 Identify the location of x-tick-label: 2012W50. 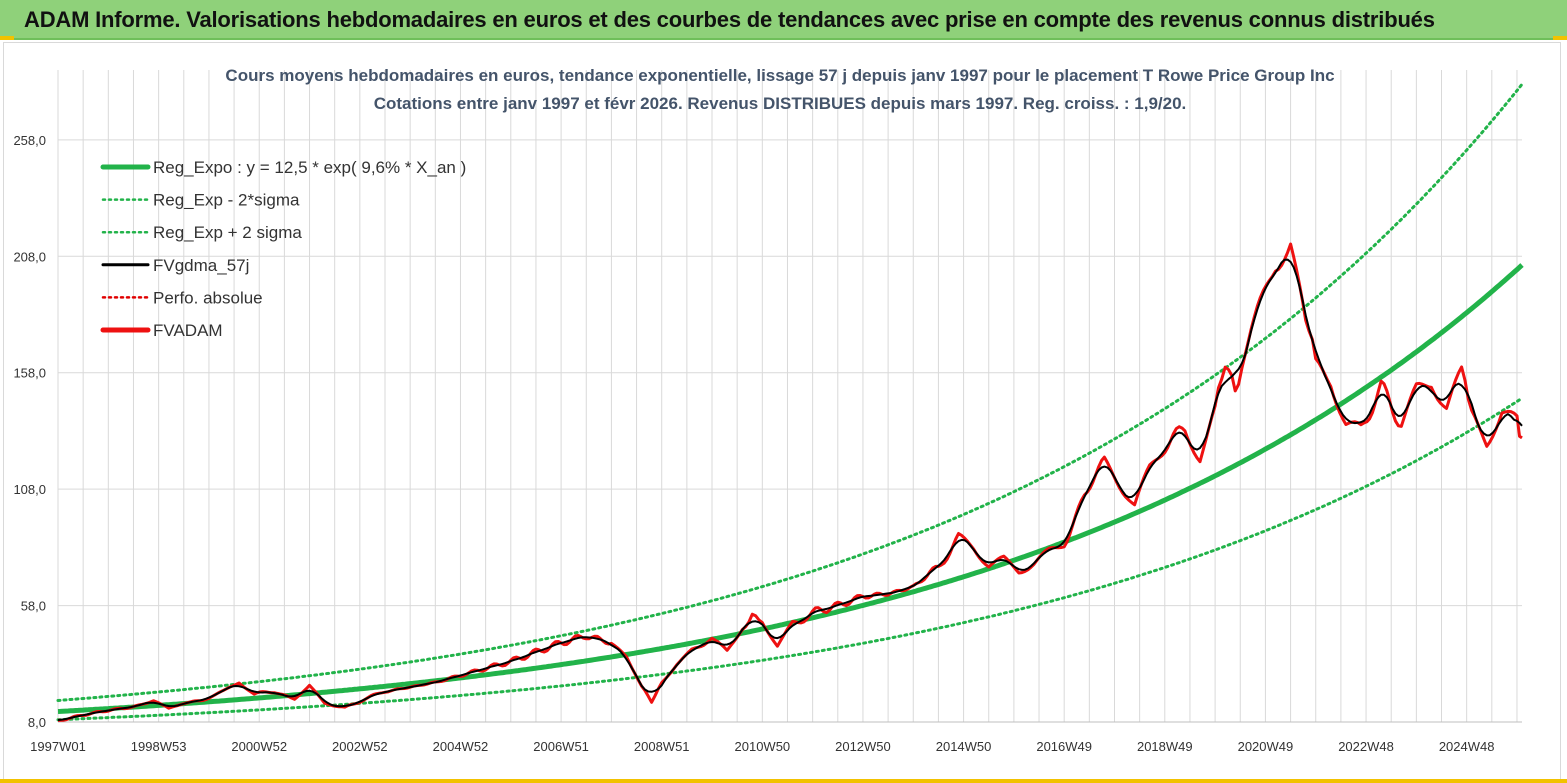
(863, 746).